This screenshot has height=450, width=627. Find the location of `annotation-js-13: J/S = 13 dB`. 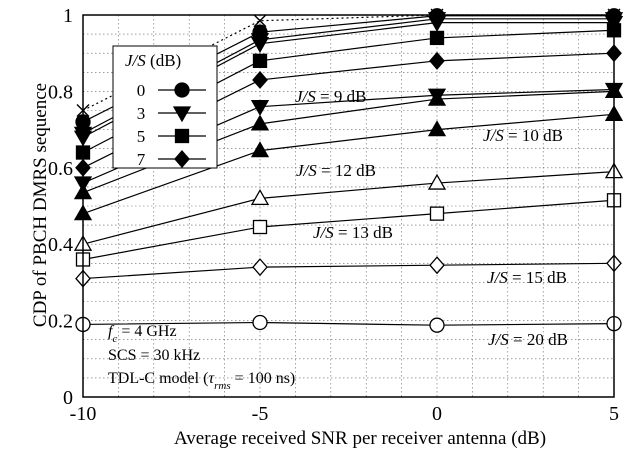

annotation-js-13: J/S = 13 dB is located at coordinates (353, 232).